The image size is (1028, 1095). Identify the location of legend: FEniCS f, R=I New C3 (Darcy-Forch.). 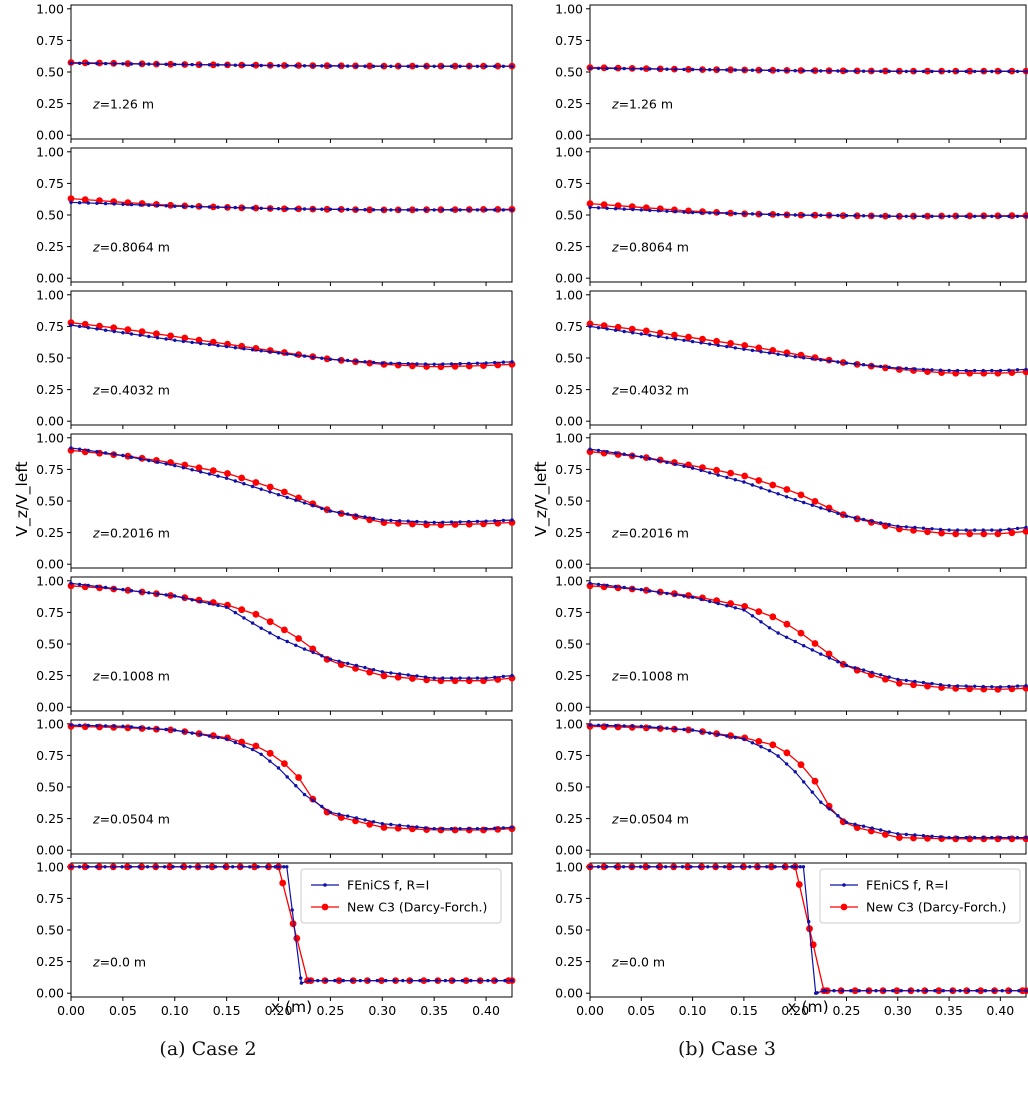
(920, 896).